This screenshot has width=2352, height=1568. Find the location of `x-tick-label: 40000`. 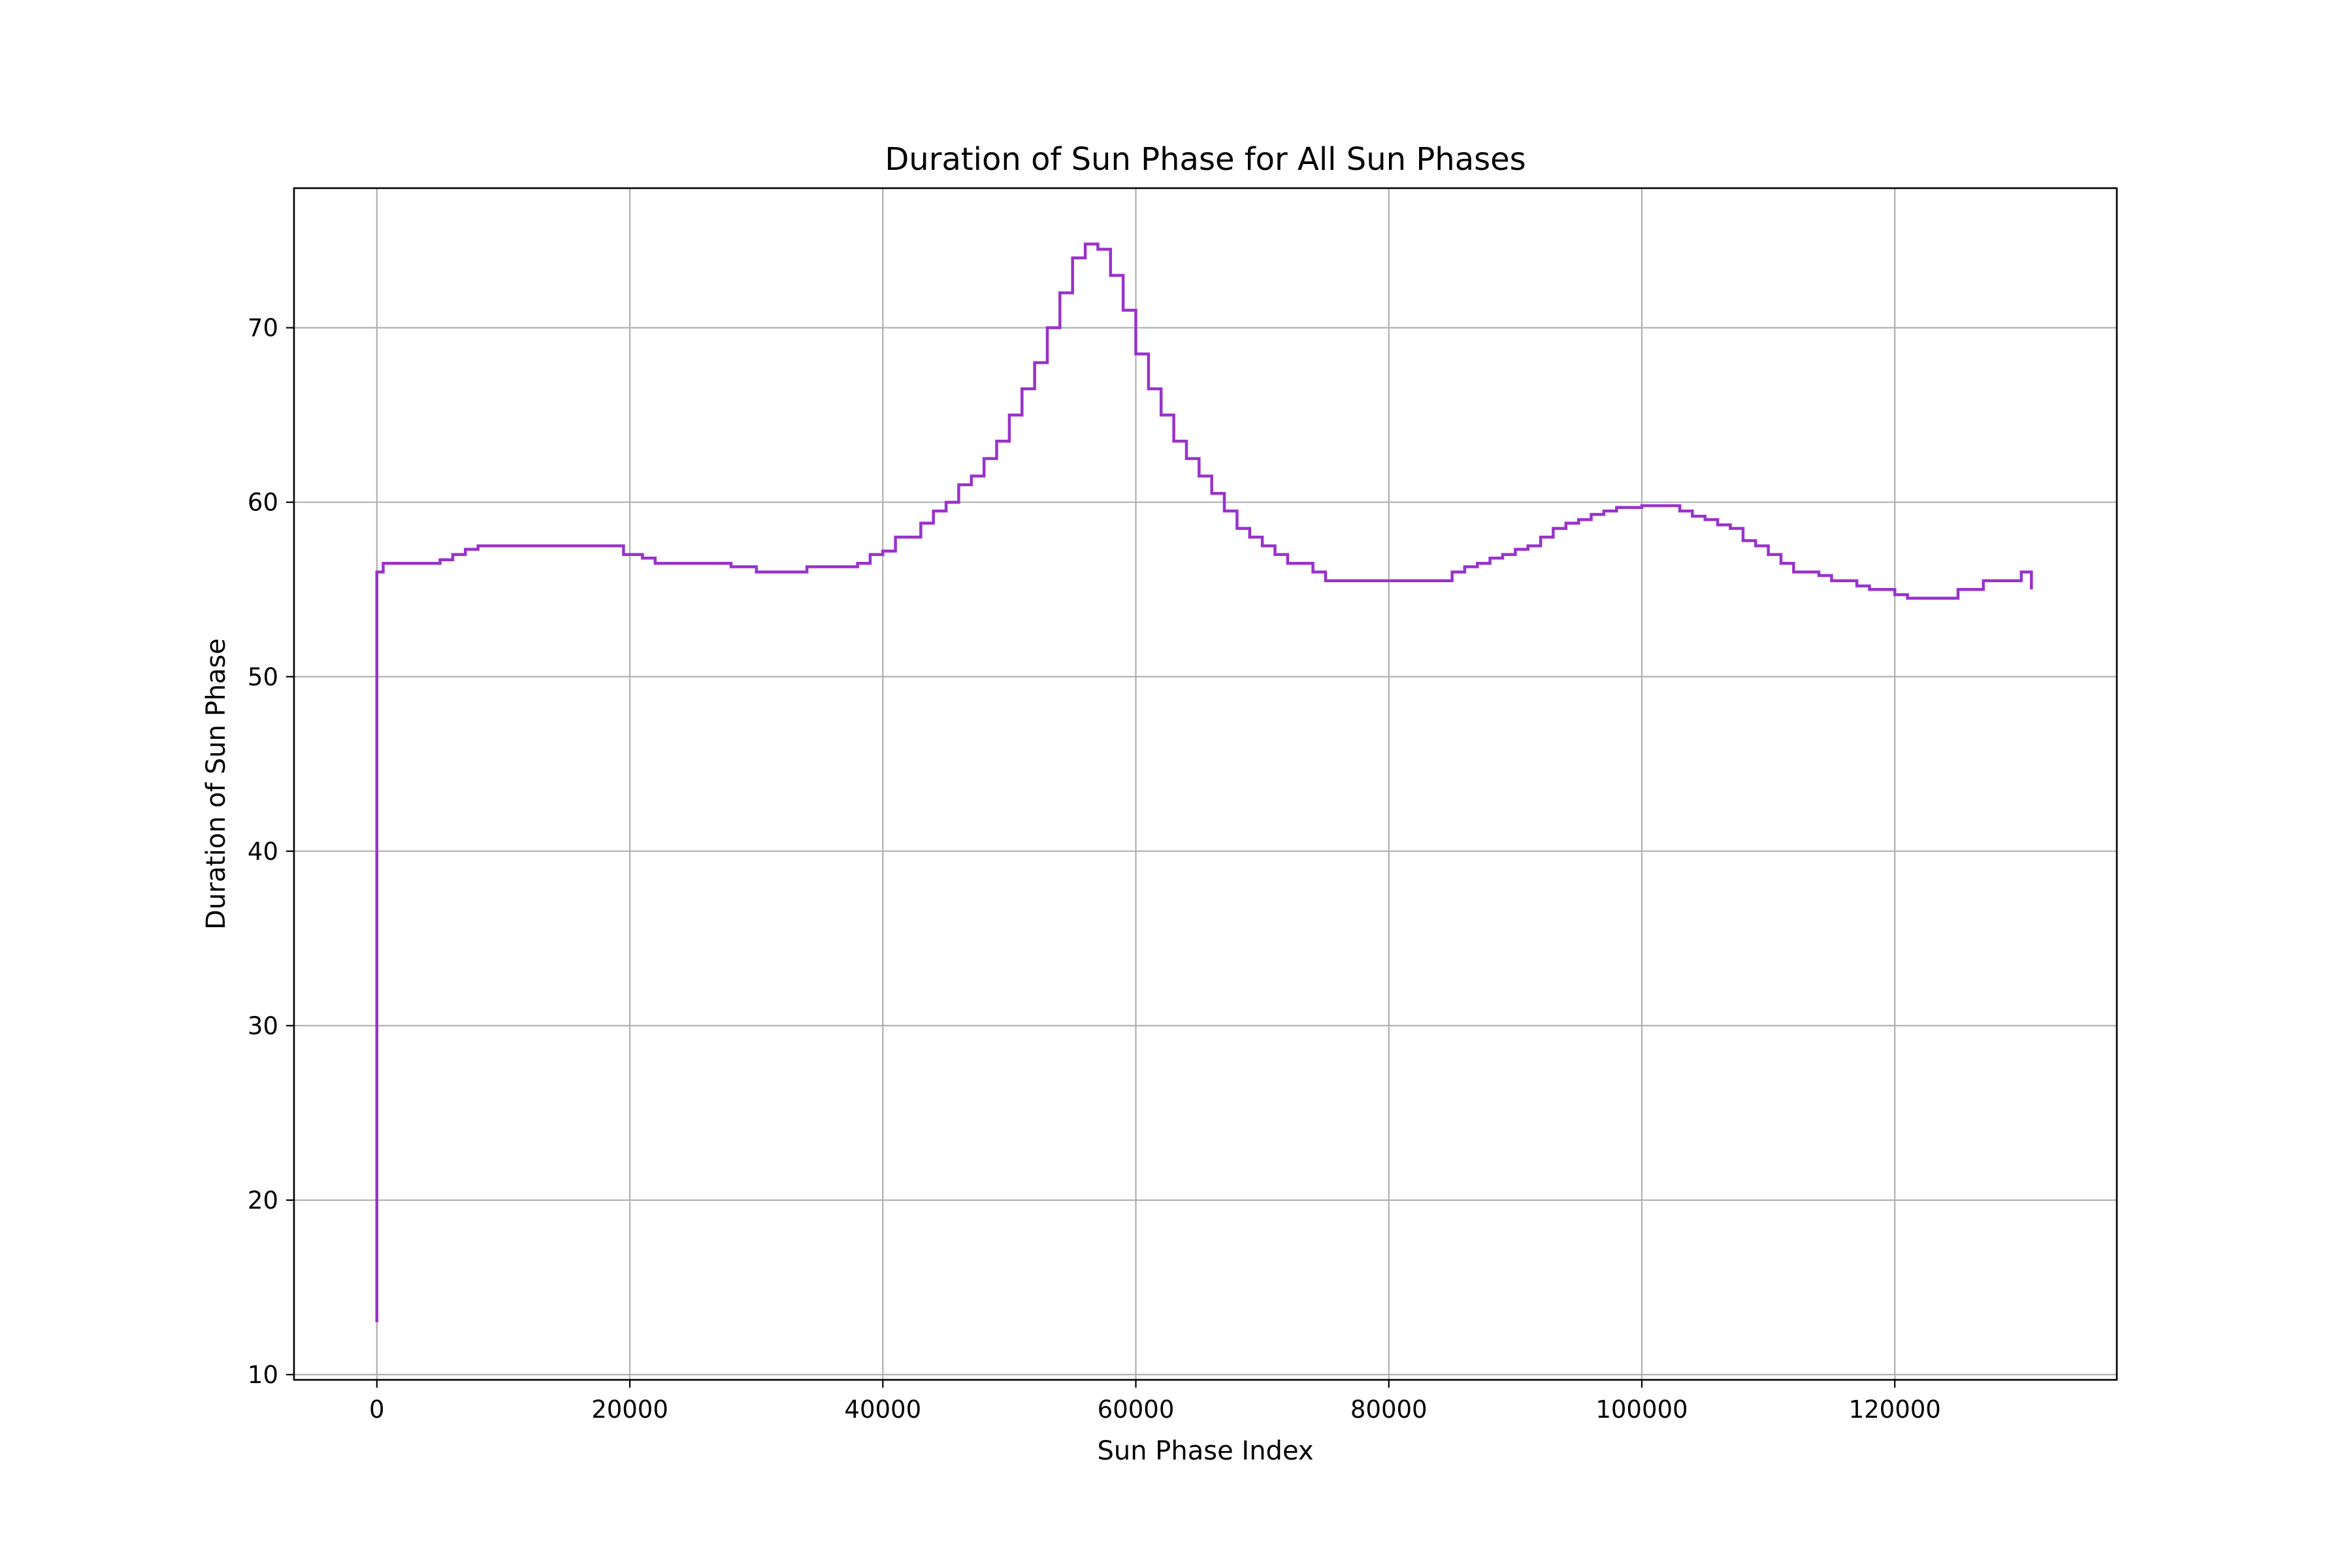

x-tick-label: 40000 is located at coordinates (882, 1410).